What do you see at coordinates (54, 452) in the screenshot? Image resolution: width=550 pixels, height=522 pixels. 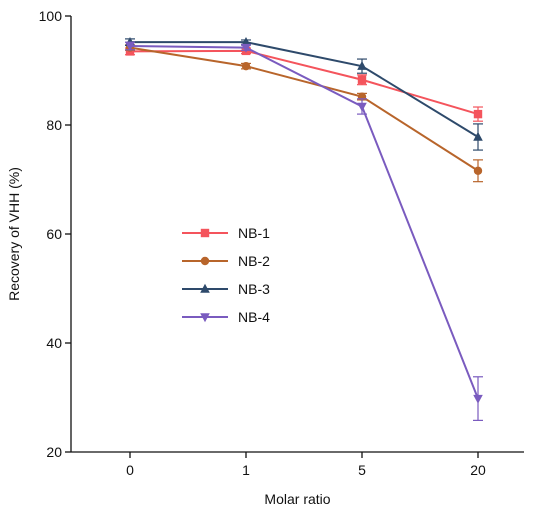 I see `y-tick-label: 20` at bounding box center [54, 452].